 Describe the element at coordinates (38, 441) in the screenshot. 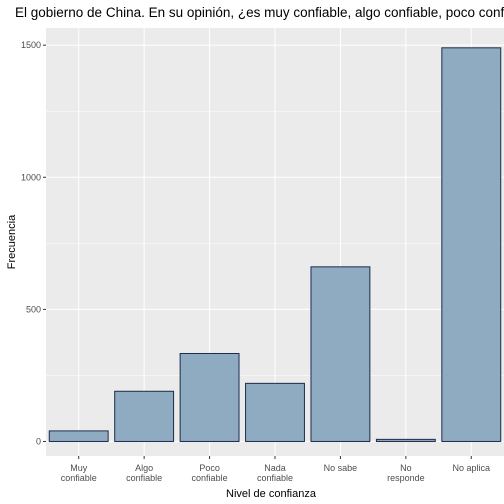

I see `y-tick-label: 0` at that location.